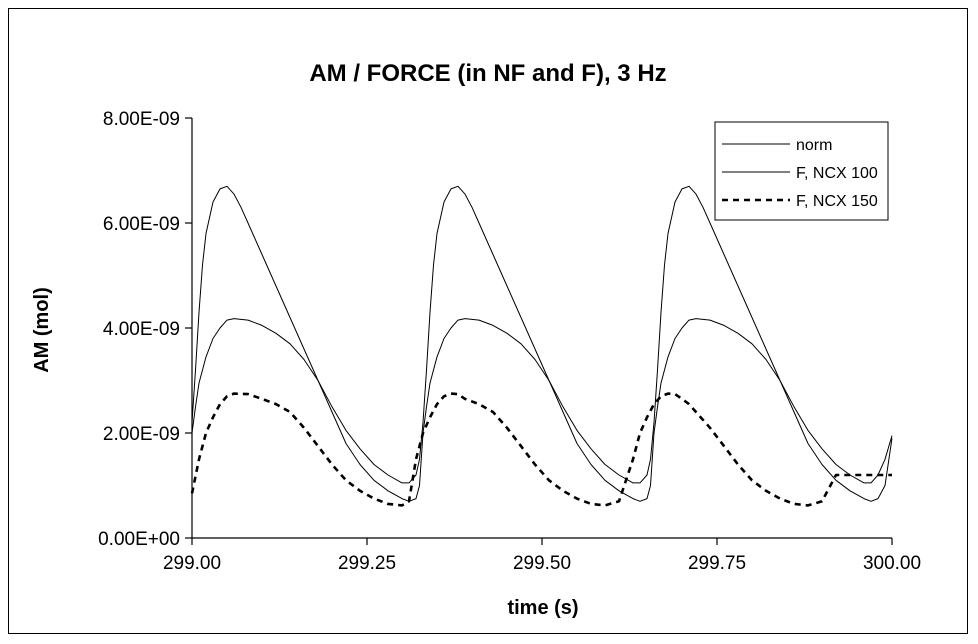 Image resolution: width=978 pixels, height=644 pixels. What do you see at coordinates (192, 563) in the screenshot?
I see `x-tick-label: 299.00` at bounding box center [192, 563].